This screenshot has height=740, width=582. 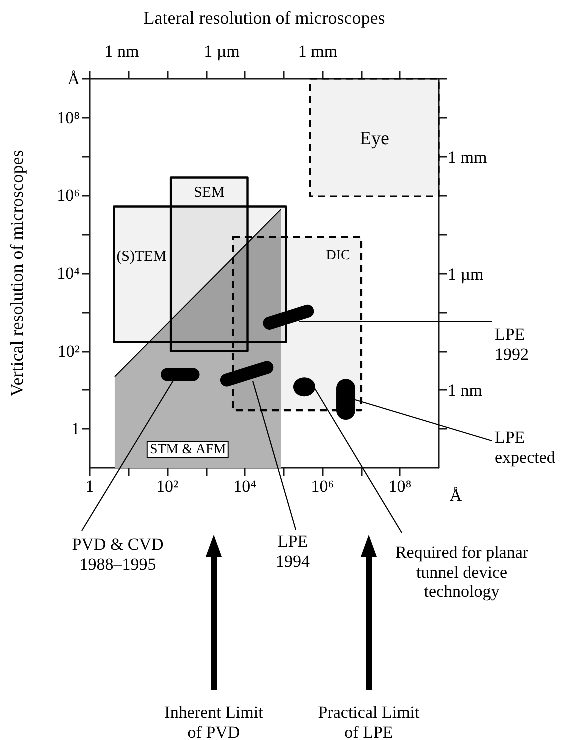 I want to click on legend-label: SEM, so click(x=209, y=193).